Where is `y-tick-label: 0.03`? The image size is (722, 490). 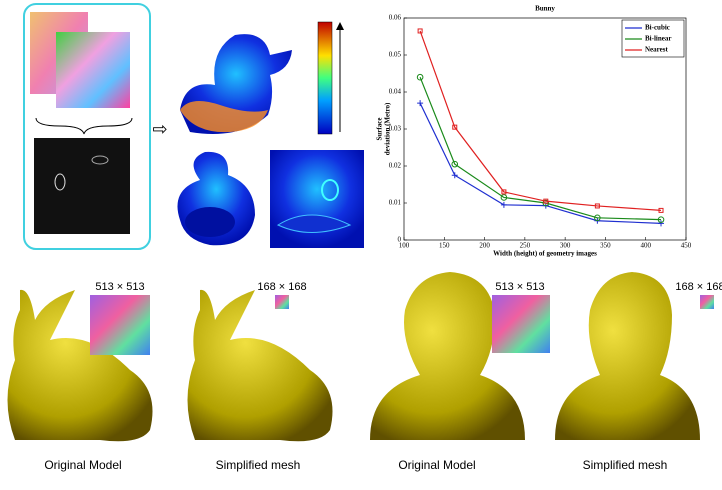 y-tick-label: 0.03 is located at coordinates (395, 129).